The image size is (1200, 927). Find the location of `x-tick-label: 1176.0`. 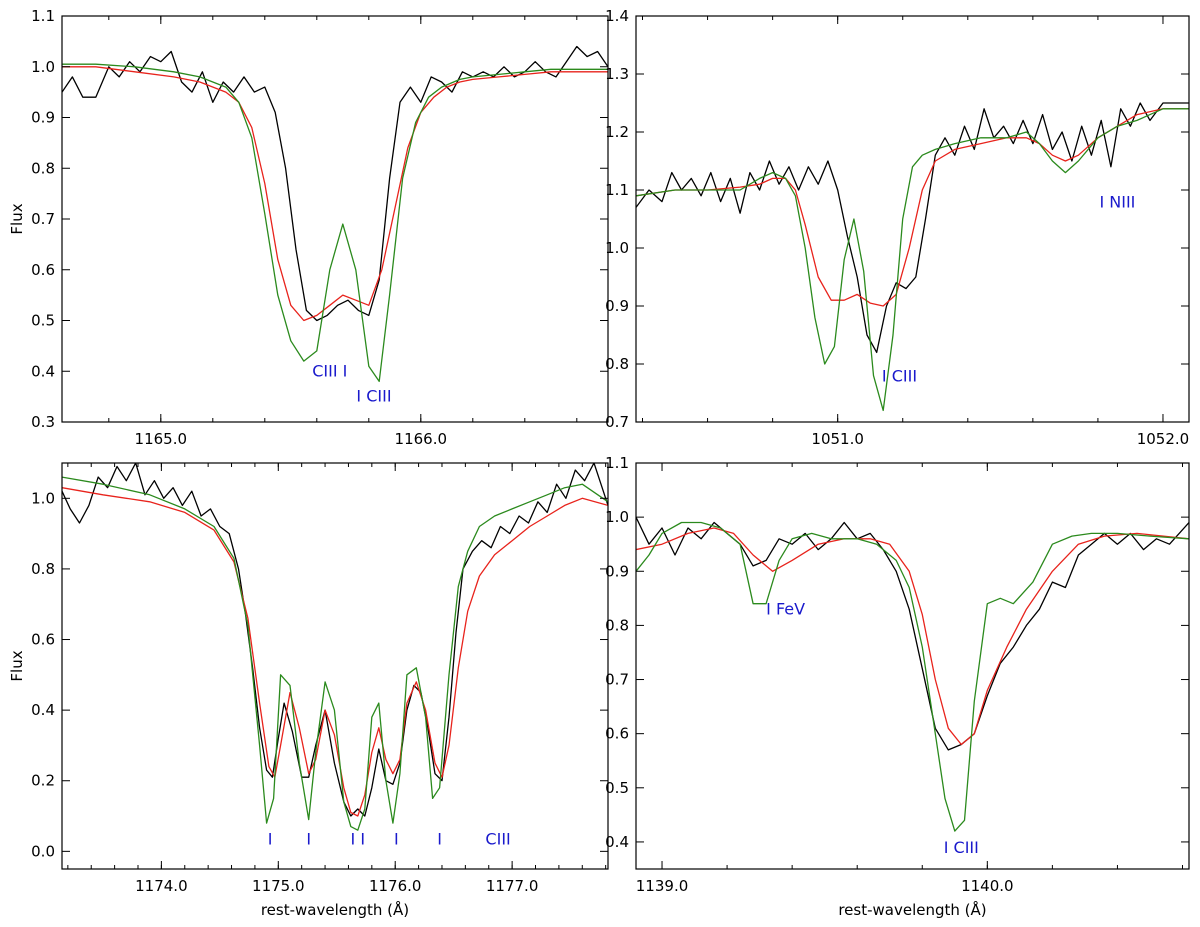

x-tick-label: 1176.0 is located at coordinates (395, 886).